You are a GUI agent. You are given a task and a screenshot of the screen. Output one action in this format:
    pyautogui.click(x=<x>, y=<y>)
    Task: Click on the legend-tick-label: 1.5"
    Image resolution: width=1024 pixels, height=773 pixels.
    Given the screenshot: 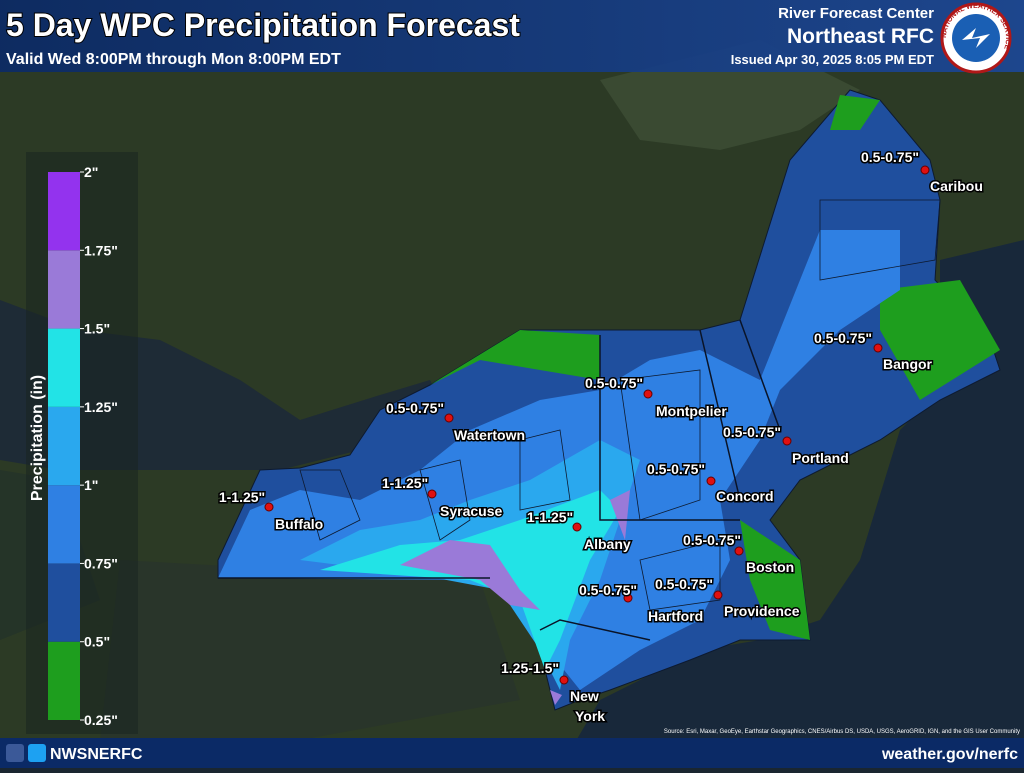 What is the action you would take?
    pyautogui.click(x=97, y=329)
    